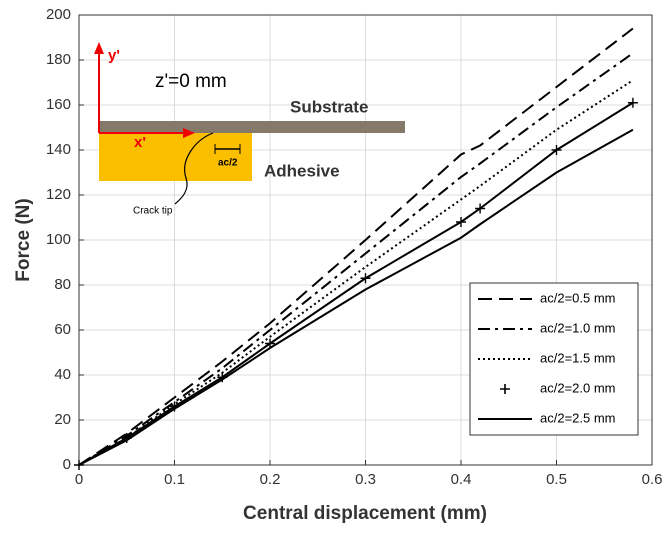 This screenshot has width=665, height=534. What do you see at coordinates (652, 479) in the screenshot?
I see `x-tick-label: 0.6` at bounding box center [652, 479].